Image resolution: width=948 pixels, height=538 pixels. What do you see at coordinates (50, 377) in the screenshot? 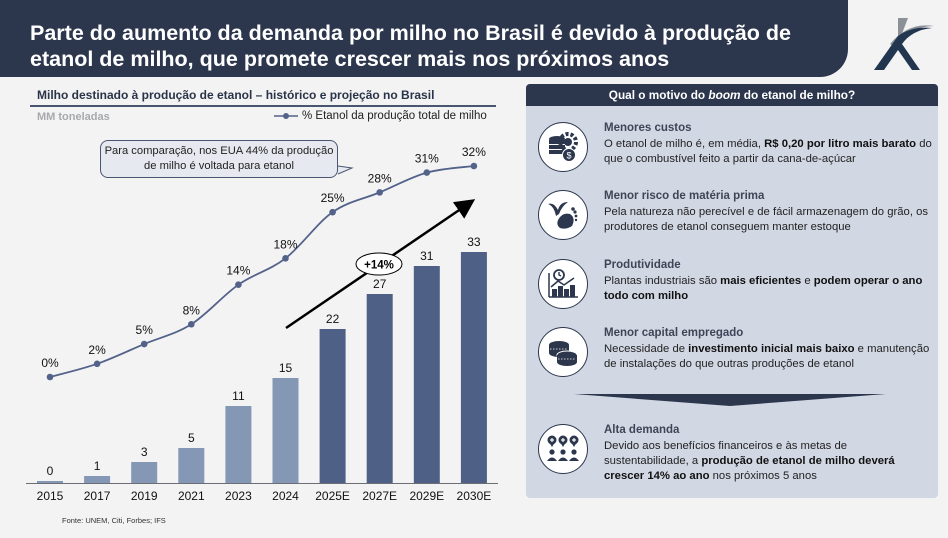
I see `line-point-2015` at bounding box center [50, 377].